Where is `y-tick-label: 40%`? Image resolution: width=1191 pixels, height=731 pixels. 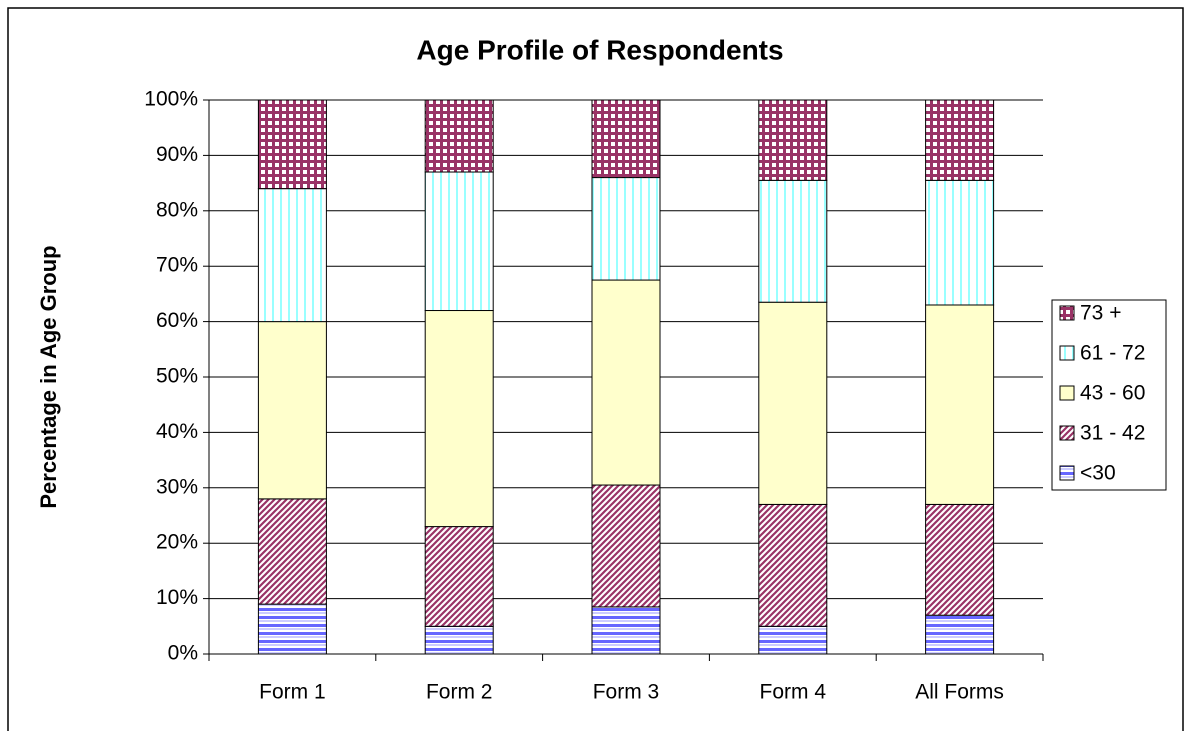
y-tick-label: 40% is located at coordinates (177, 431).